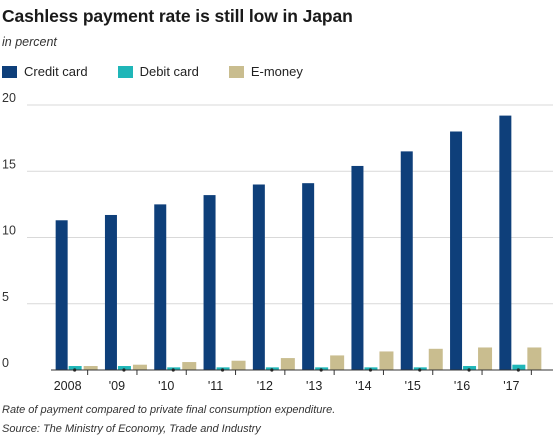 This screenshot has width=557, height=443. Describe the element at coordinates (5, 363) in the screenshot. I see `y-tick-label: 0` at that location.